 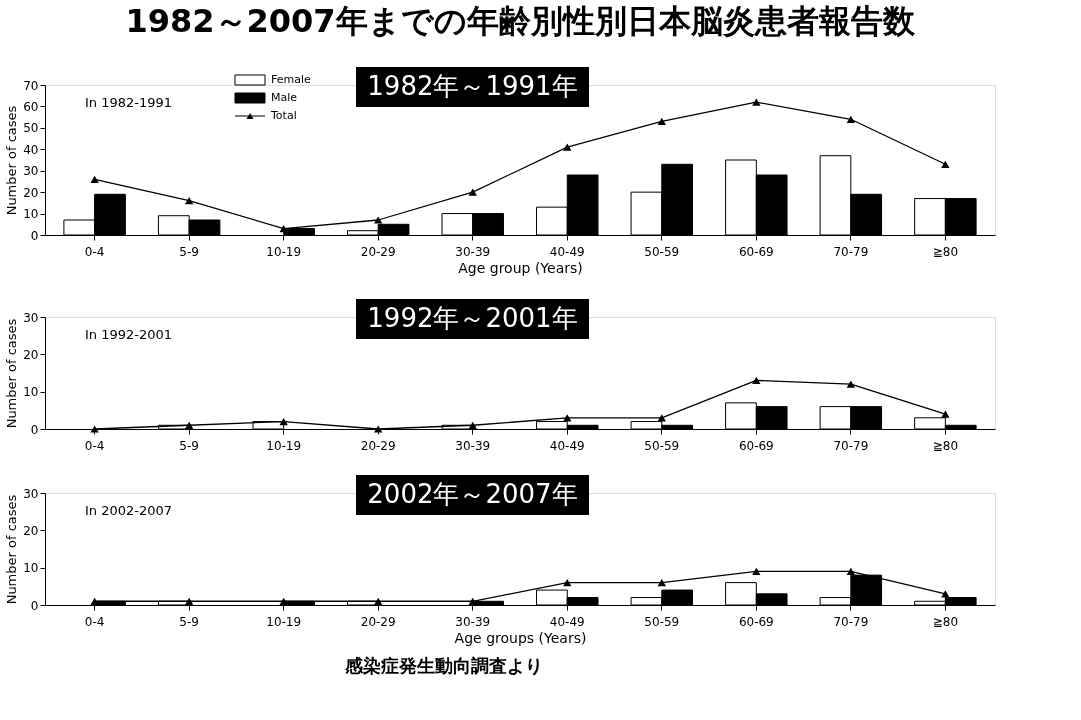 I want to click on y-tick-label: 50, so click(x=31, y=128).